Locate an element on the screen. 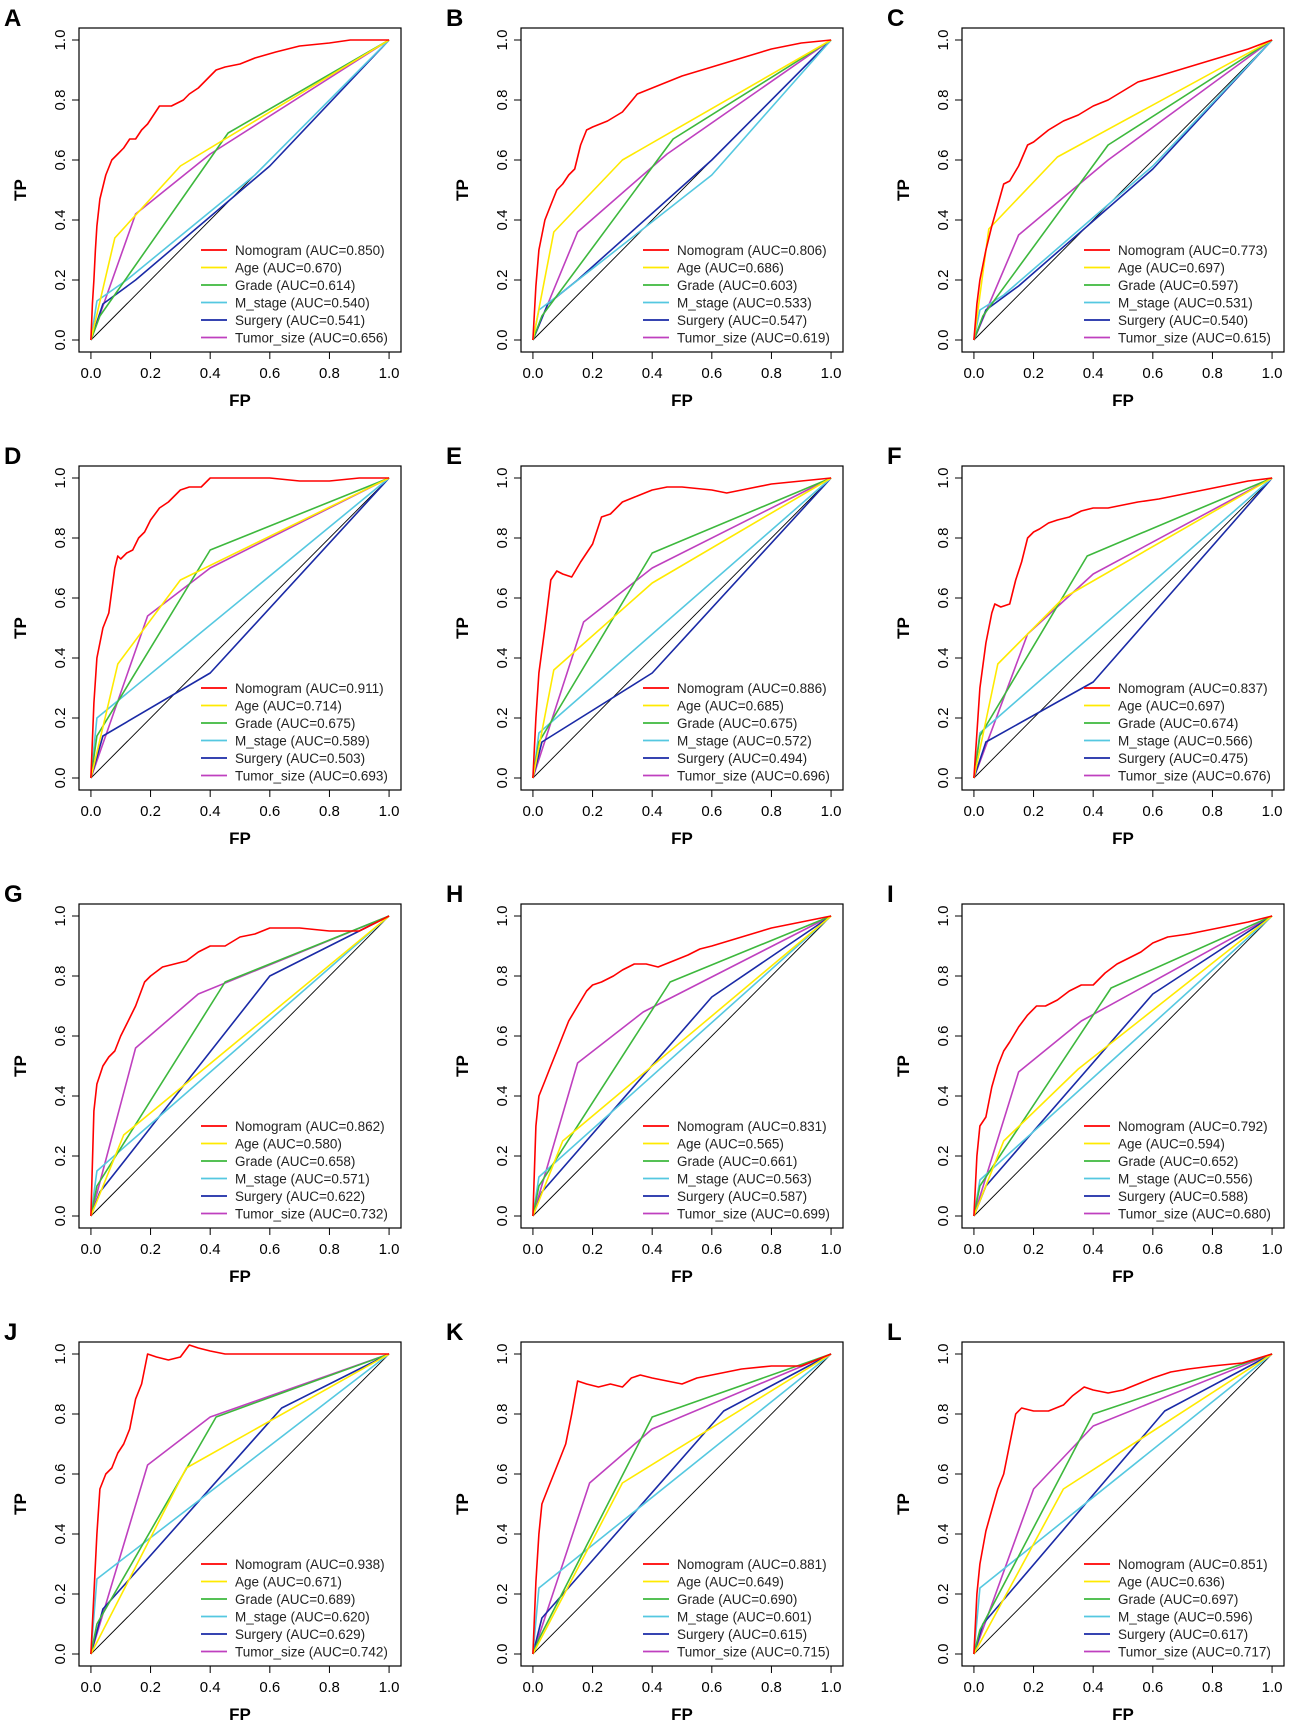 The image size is (1298, 1732). legend-entry-age: Age (AUC=0.671) is located at coordinates (288, 1582).